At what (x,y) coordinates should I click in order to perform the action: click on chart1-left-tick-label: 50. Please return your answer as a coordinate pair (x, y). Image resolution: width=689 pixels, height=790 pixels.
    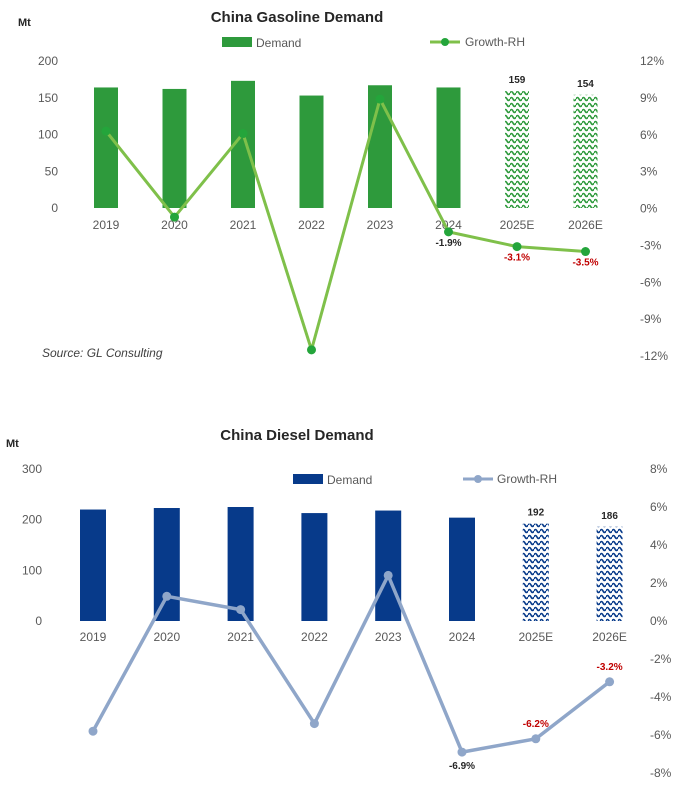
    Looking at the image, I should click on (52, 171).